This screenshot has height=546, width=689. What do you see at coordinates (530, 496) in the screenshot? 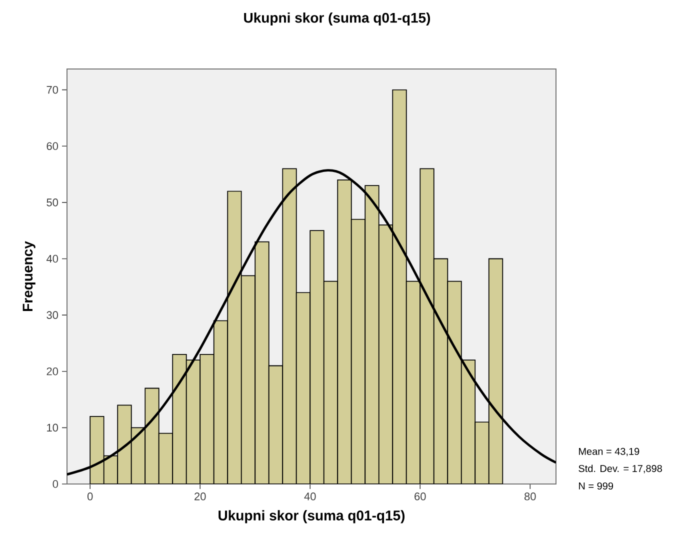
I see `x-tick-label: 80` at bounding box center [530, 496].